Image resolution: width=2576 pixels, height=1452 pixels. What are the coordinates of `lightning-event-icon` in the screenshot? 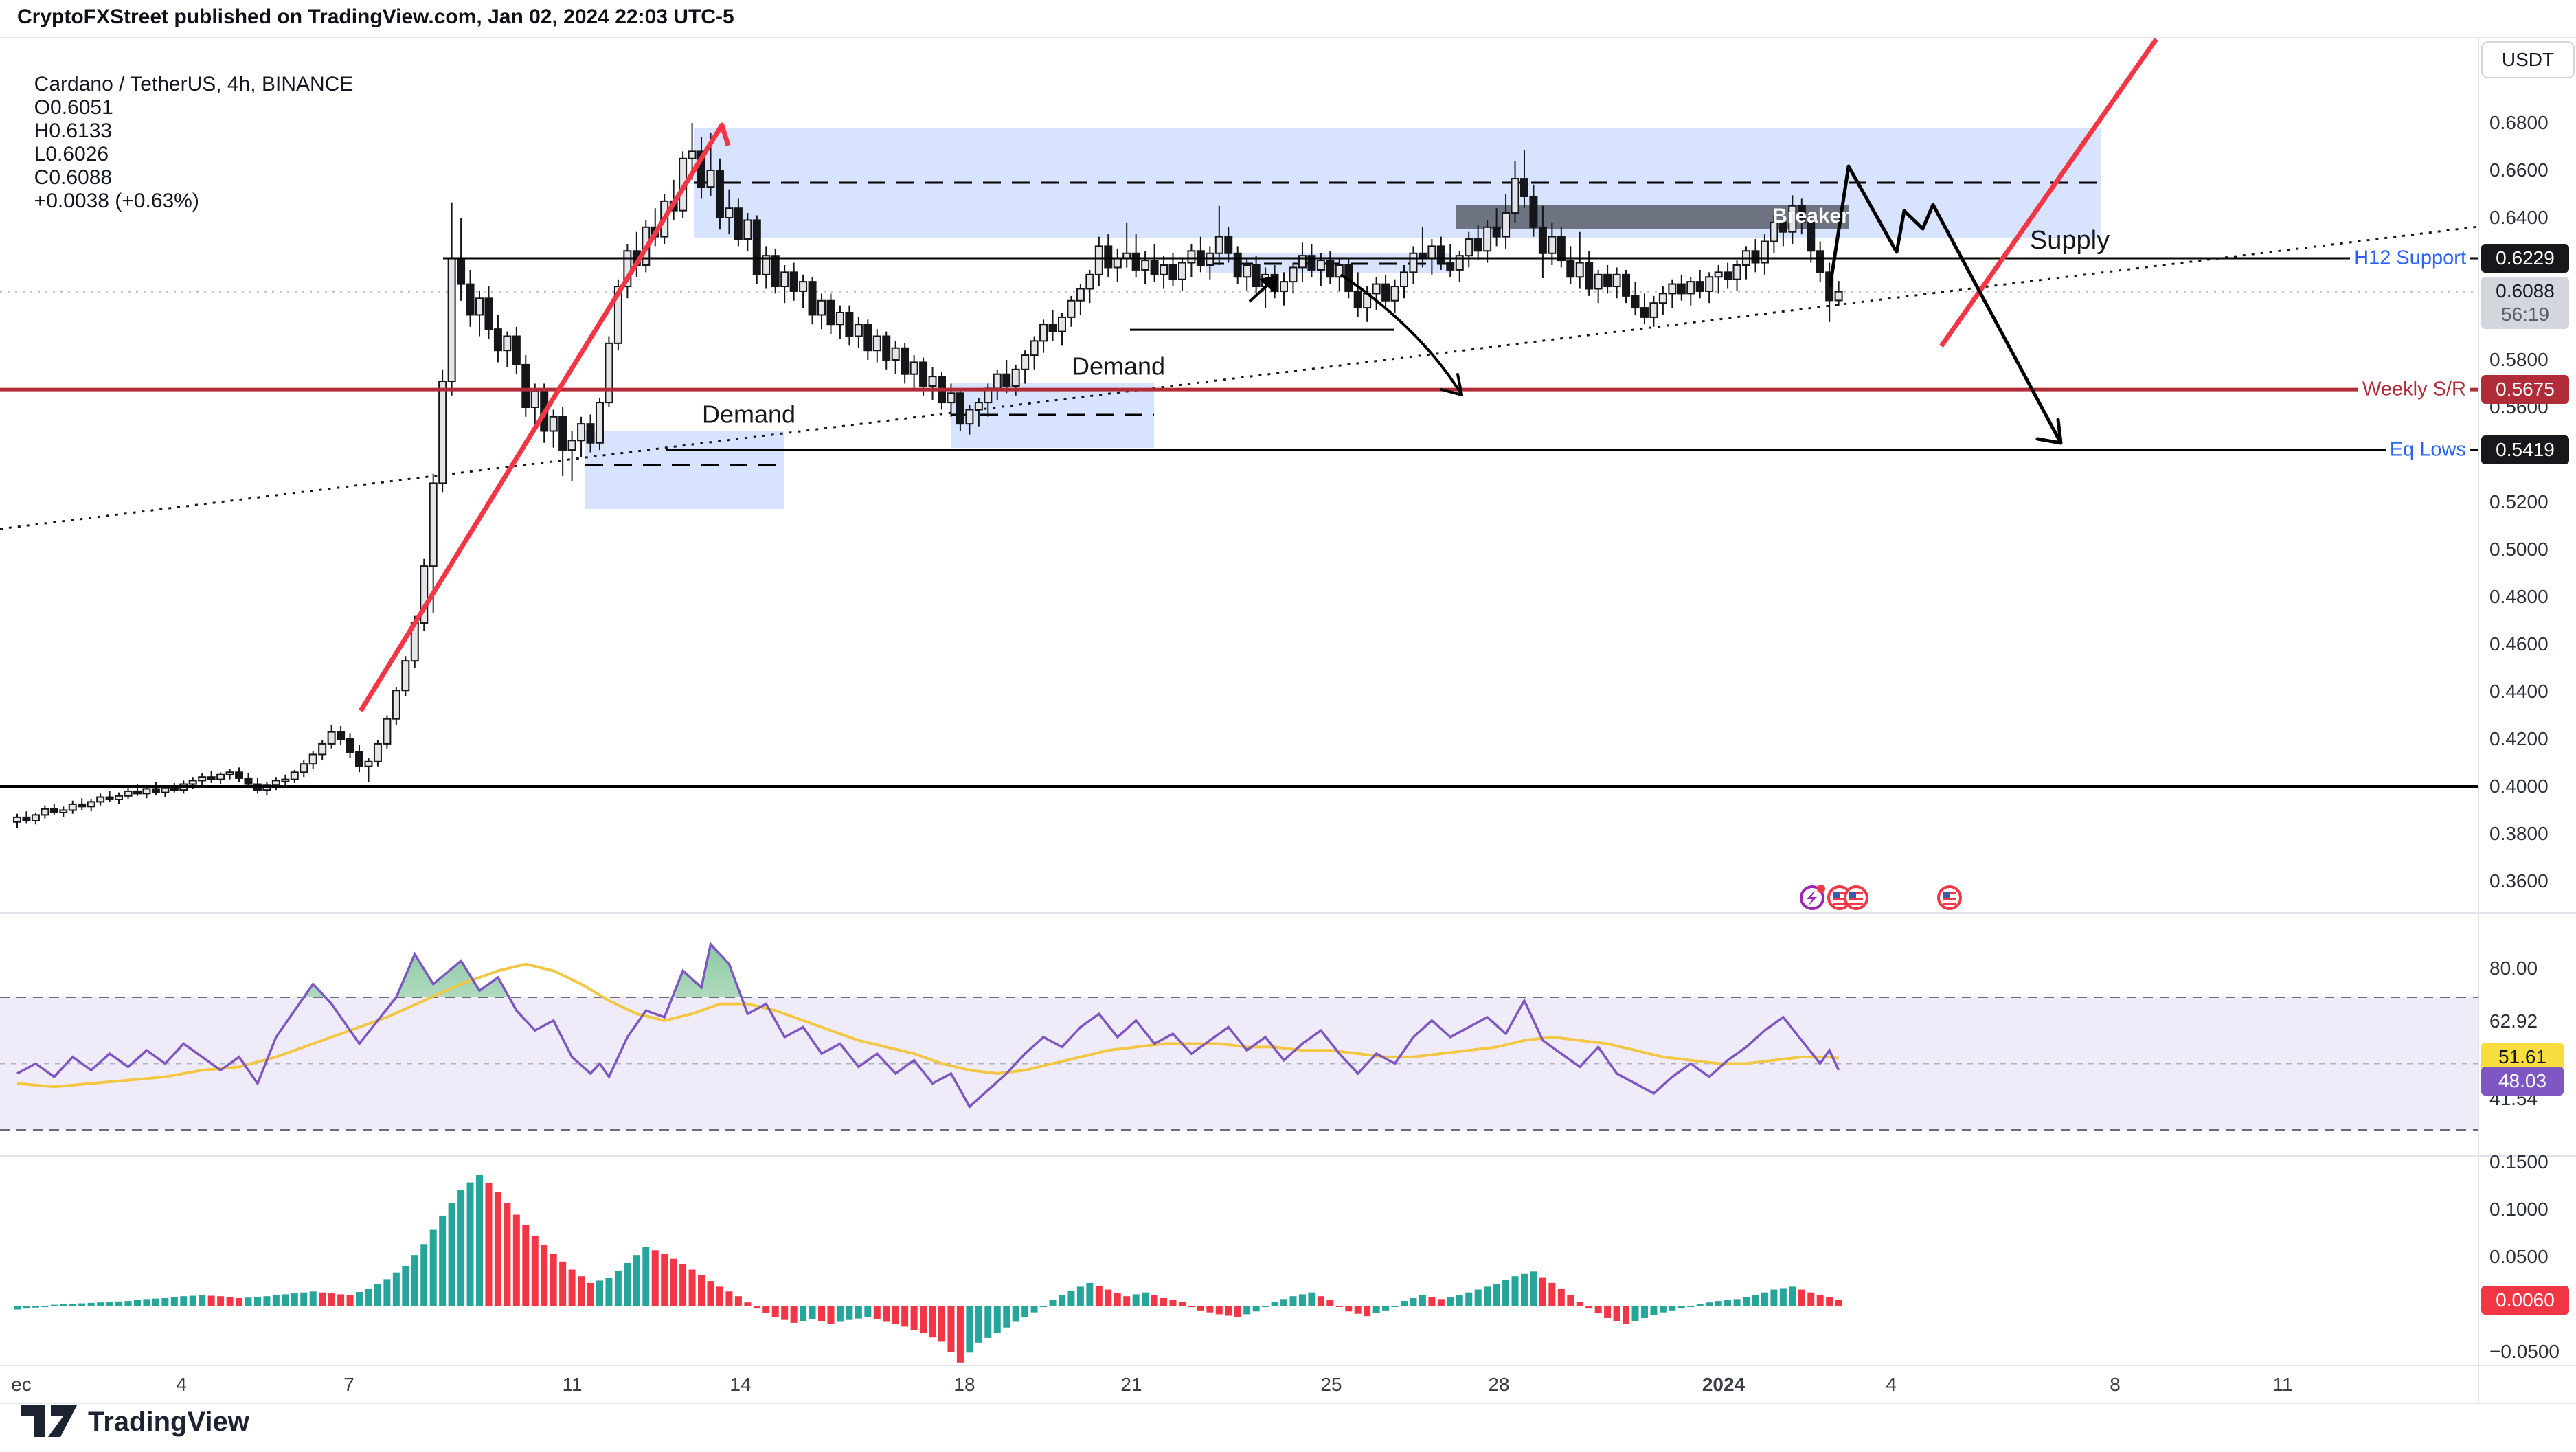 It's located at (1812, 897).